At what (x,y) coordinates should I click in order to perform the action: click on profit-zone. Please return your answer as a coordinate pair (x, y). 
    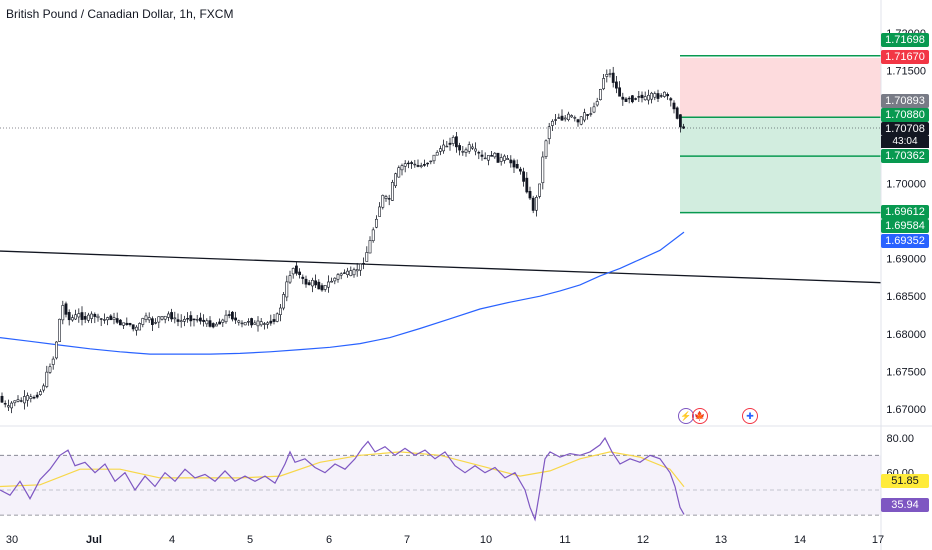
    Looking at the image, I should click on (780, 165).